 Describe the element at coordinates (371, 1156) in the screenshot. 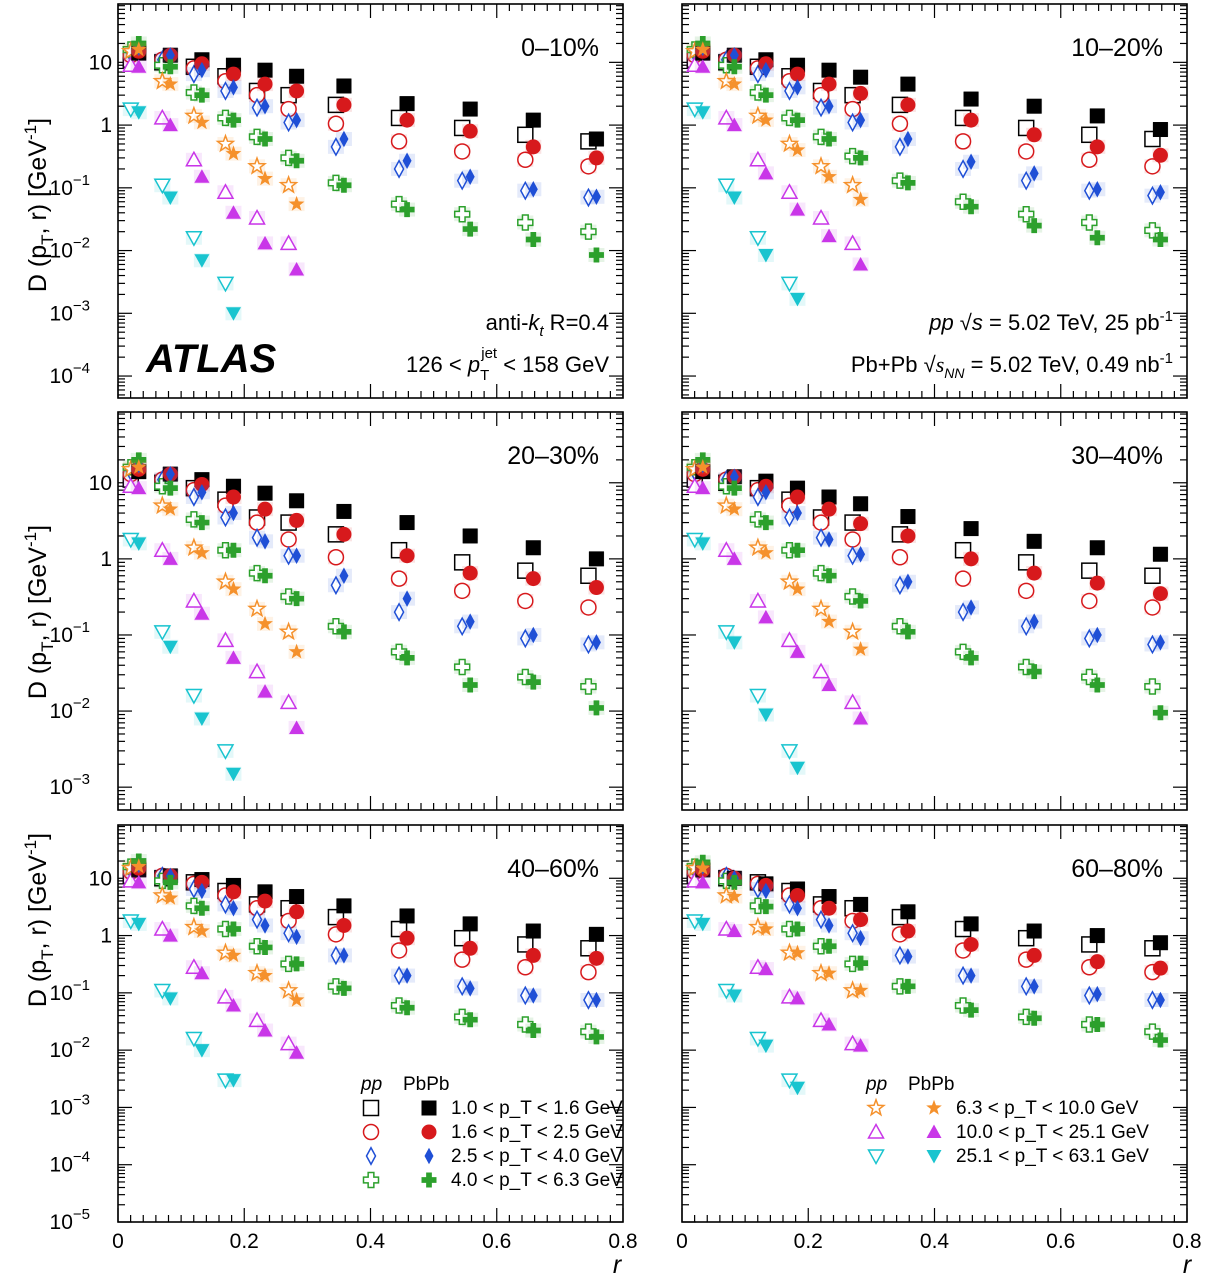

I see `legend-pp-marker-2.5-4.0` at that location.